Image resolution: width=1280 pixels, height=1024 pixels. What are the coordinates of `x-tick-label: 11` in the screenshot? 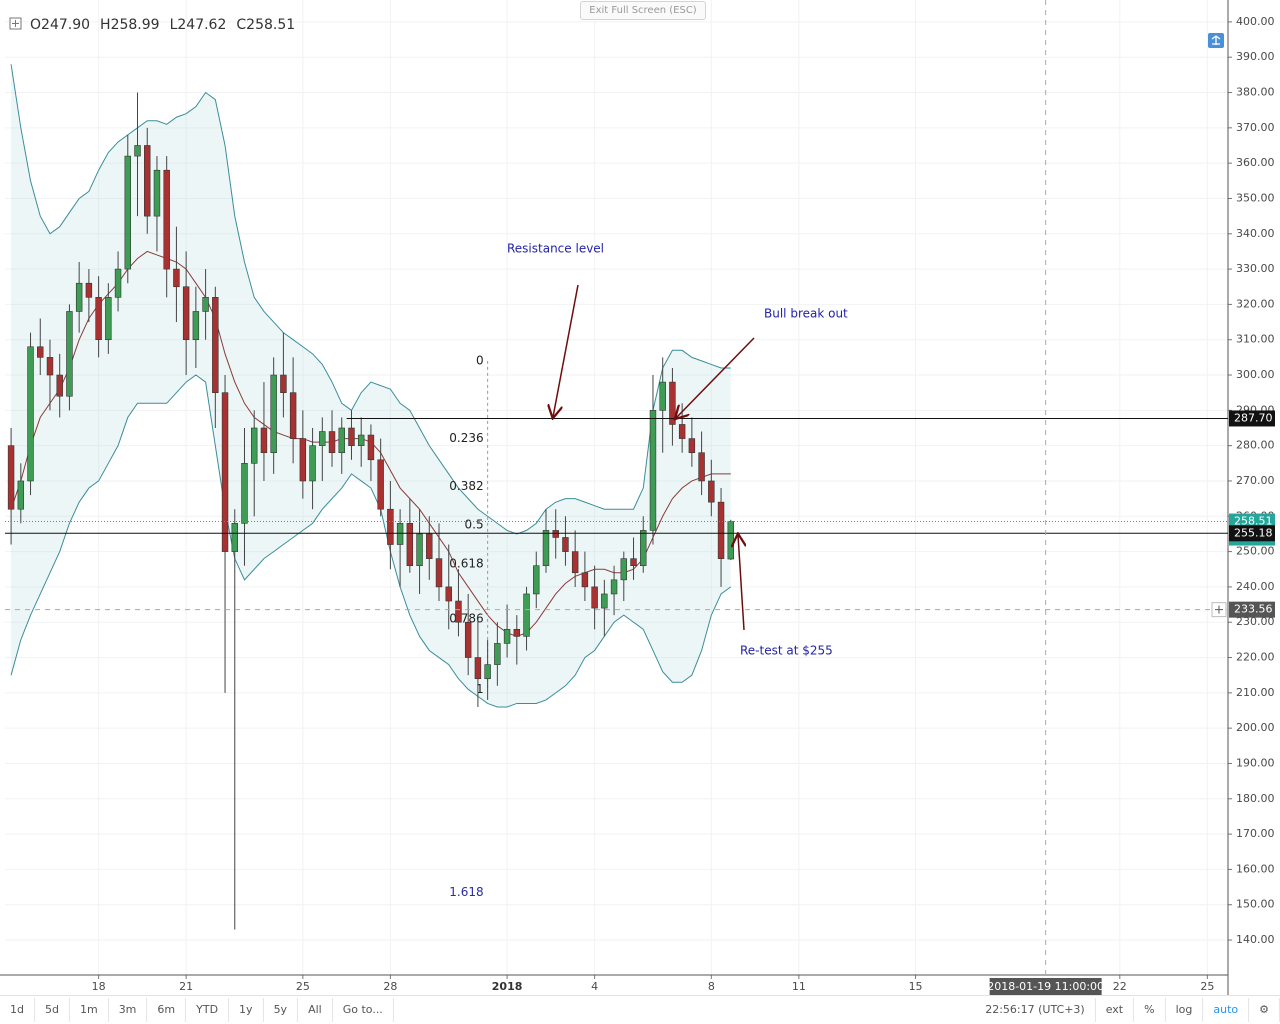 It's located at (799, 986).